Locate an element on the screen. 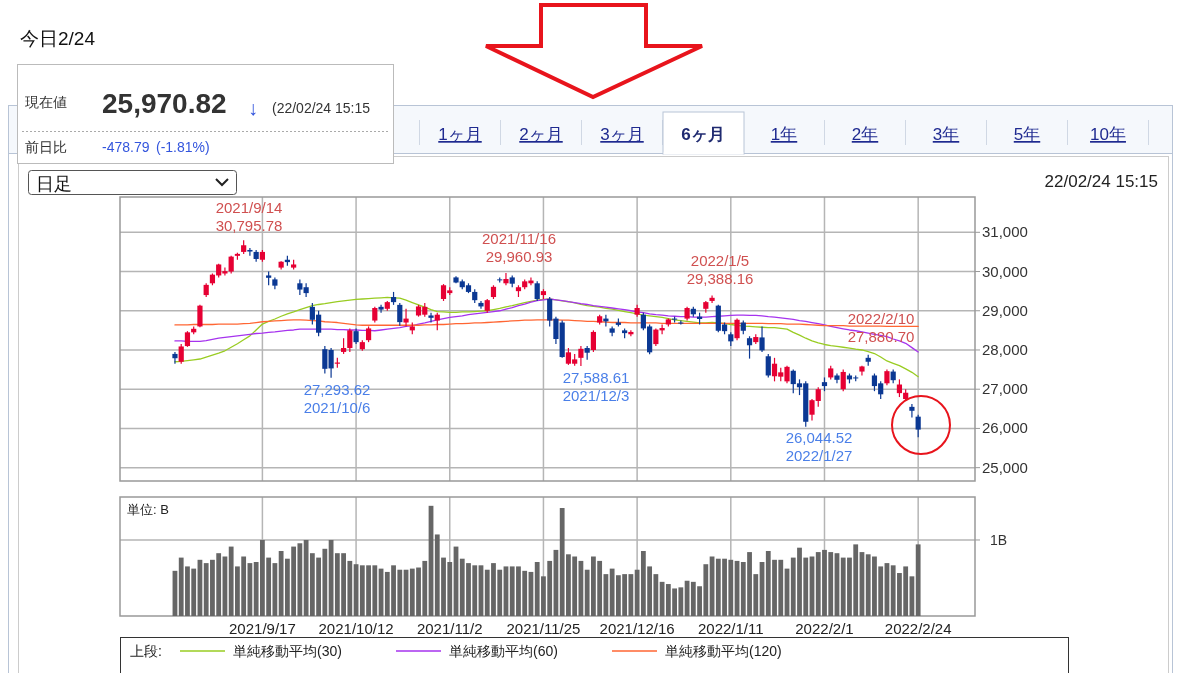  x-tick-label: 2021/9/17 is located at coordinates (262, 628).